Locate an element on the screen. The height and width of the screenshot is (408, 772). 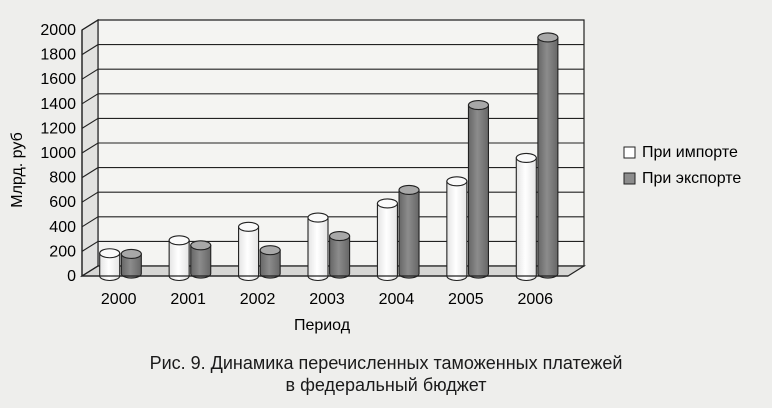
y-tick-label: 800 is located at coordinates (62, 178).